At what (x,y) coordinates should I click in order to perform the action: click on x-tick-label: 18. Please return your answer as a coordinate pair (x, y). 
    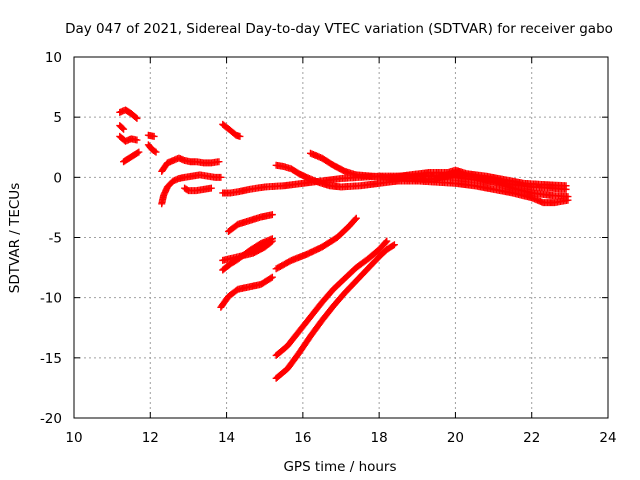
    Looking at the image, I should click on (379, 438).